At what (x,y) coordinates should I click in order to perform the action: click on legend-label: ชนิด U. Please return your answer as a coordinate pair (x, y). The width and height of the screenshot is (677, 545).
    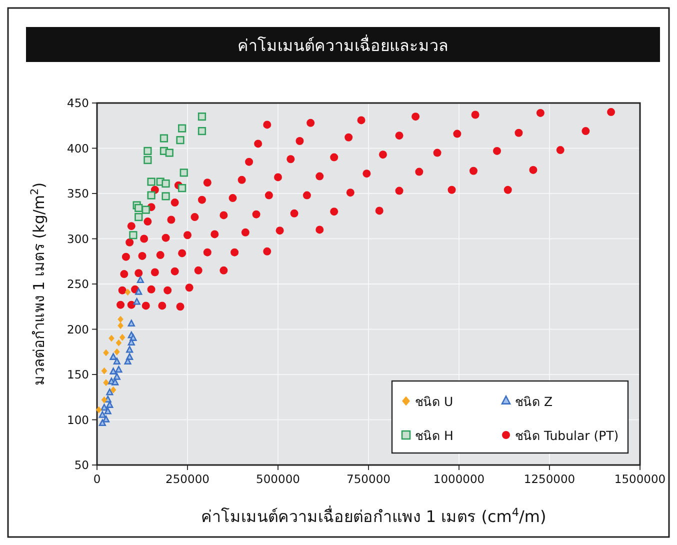
    Looking at the image, I should click on (434, 401).